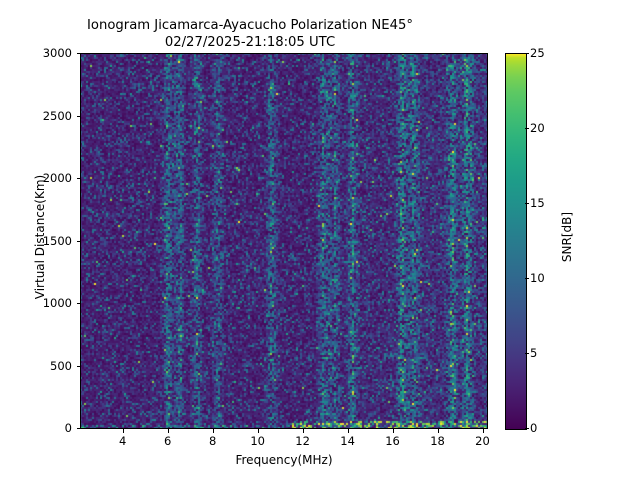 Image resolution: width=640 pixels, height=480 pixels. I want to click on y-tick-label: 2500, so click(57, 115).